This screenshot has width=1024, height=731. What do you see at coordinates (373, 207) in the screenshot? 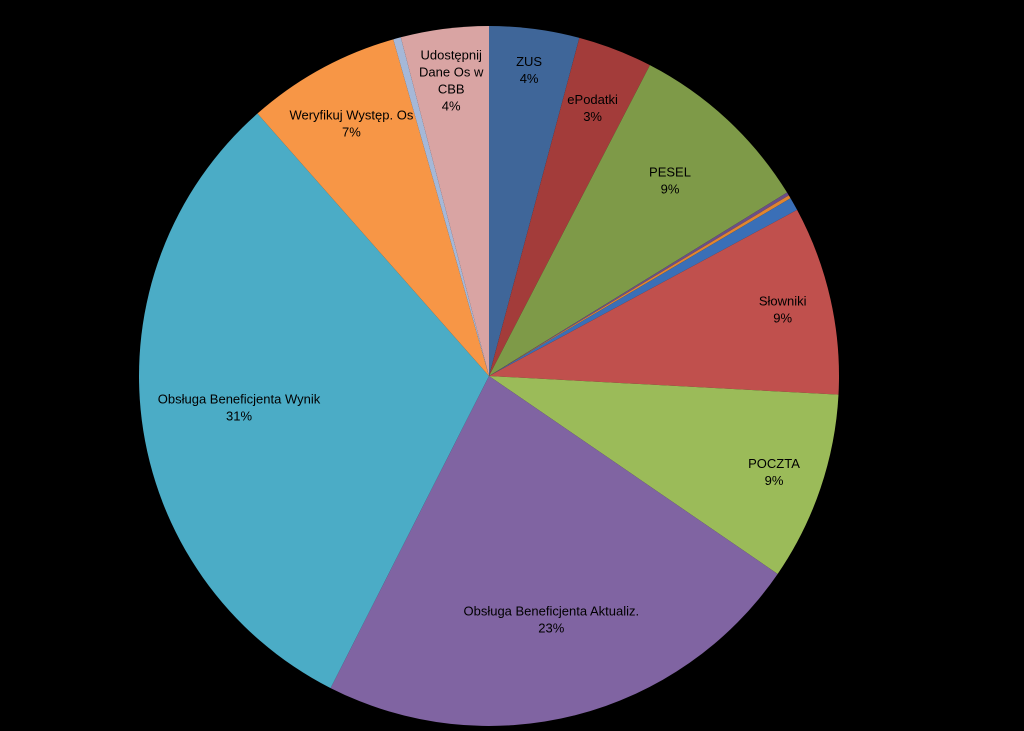
I see `pie-slice-weryfikuj-wystep-os` at bounding box center [373, 207].